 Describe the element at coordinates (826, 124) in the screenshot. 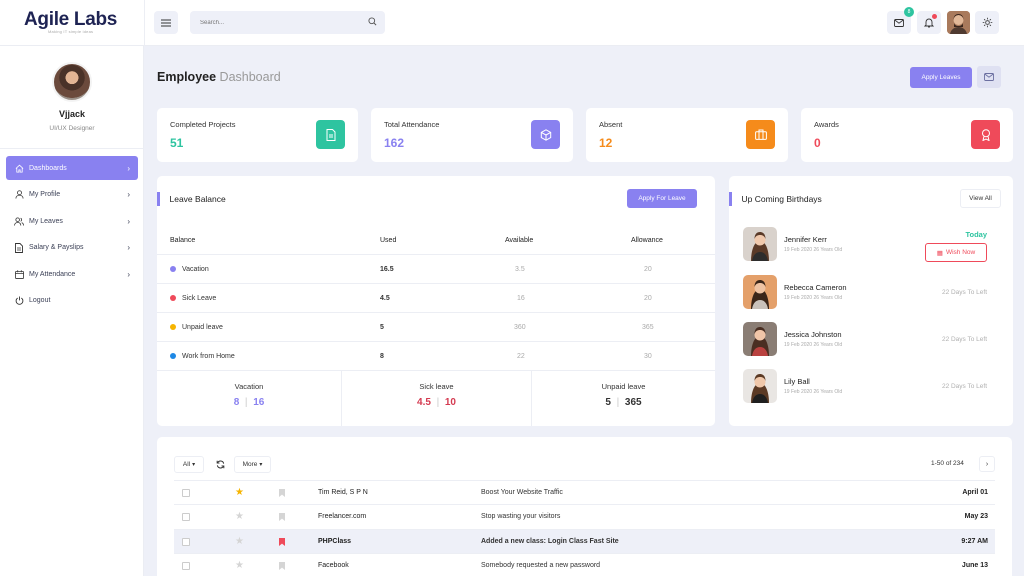

I see `stat-label: Awards` at that location.